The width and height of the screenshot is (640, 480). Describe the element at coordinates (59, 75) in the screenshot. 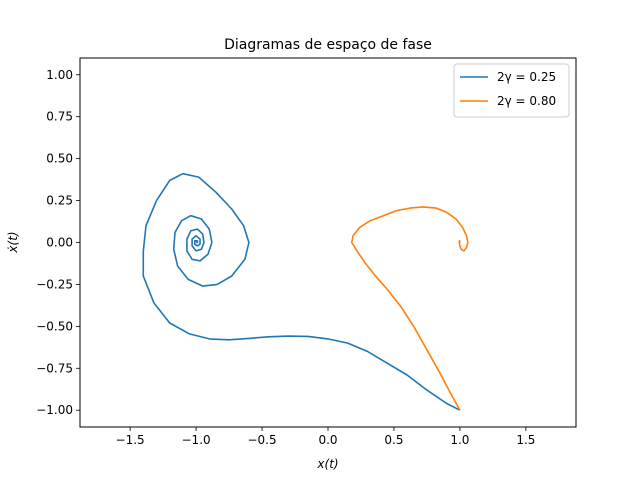

I see `y-tick-label: 1.00` at that location.